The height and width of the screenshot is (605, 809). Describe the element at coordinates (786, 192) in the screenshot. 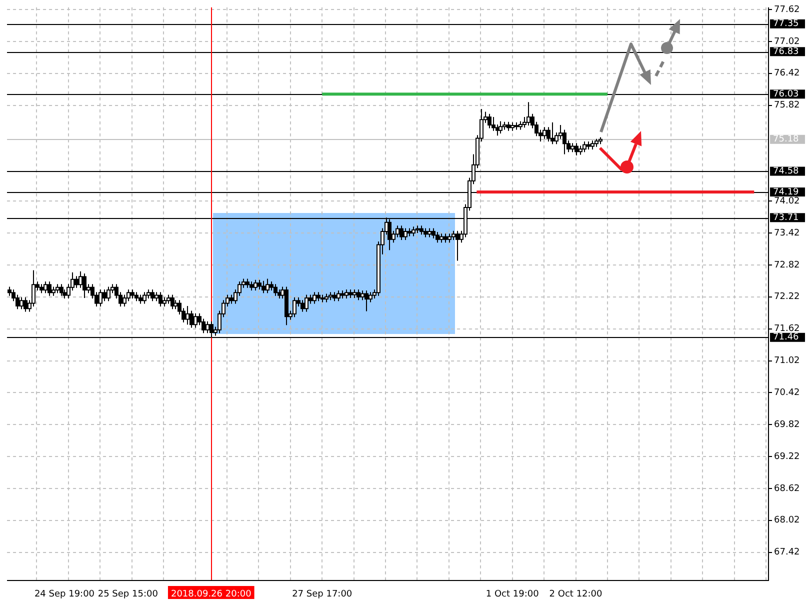

I see `ref-line-label: 74.19` at that location.